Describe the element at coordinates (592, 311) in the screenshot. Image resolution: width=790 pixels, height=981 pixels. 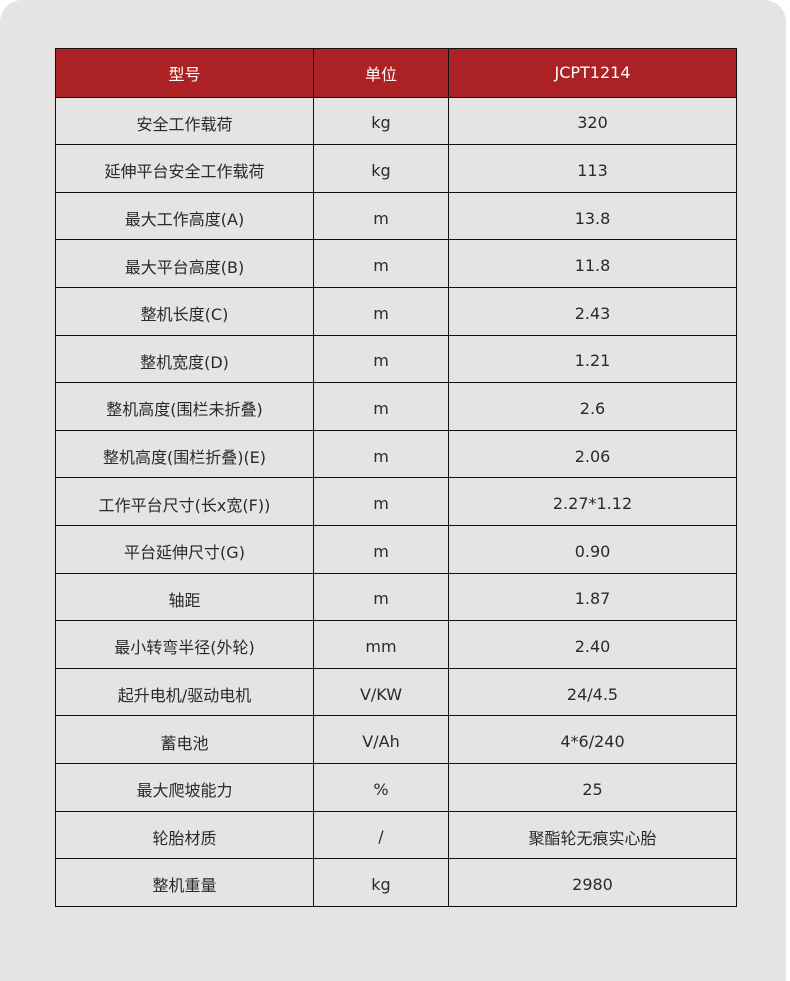
I see `param-value: 2.43` at that location.